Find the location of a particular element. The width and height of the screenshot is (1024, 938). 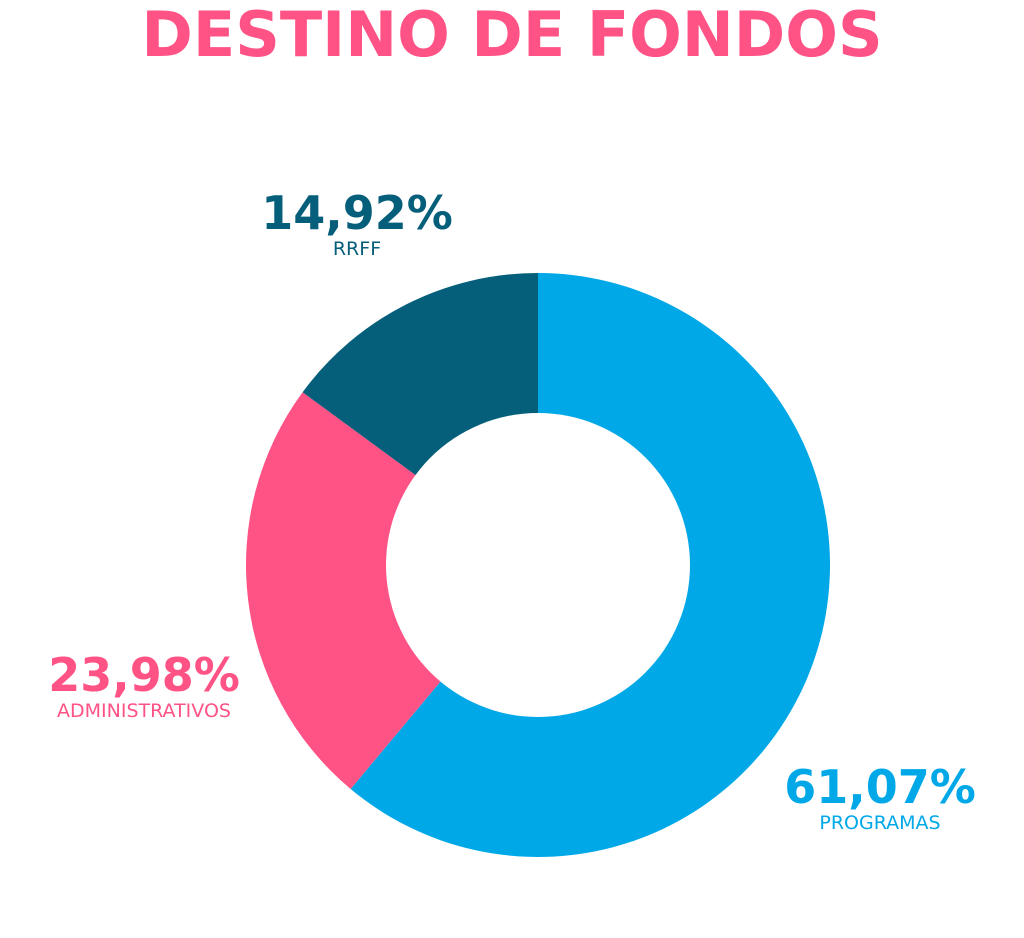

value-label-administrativos: 23,98% is located at coordinates (144, 675).